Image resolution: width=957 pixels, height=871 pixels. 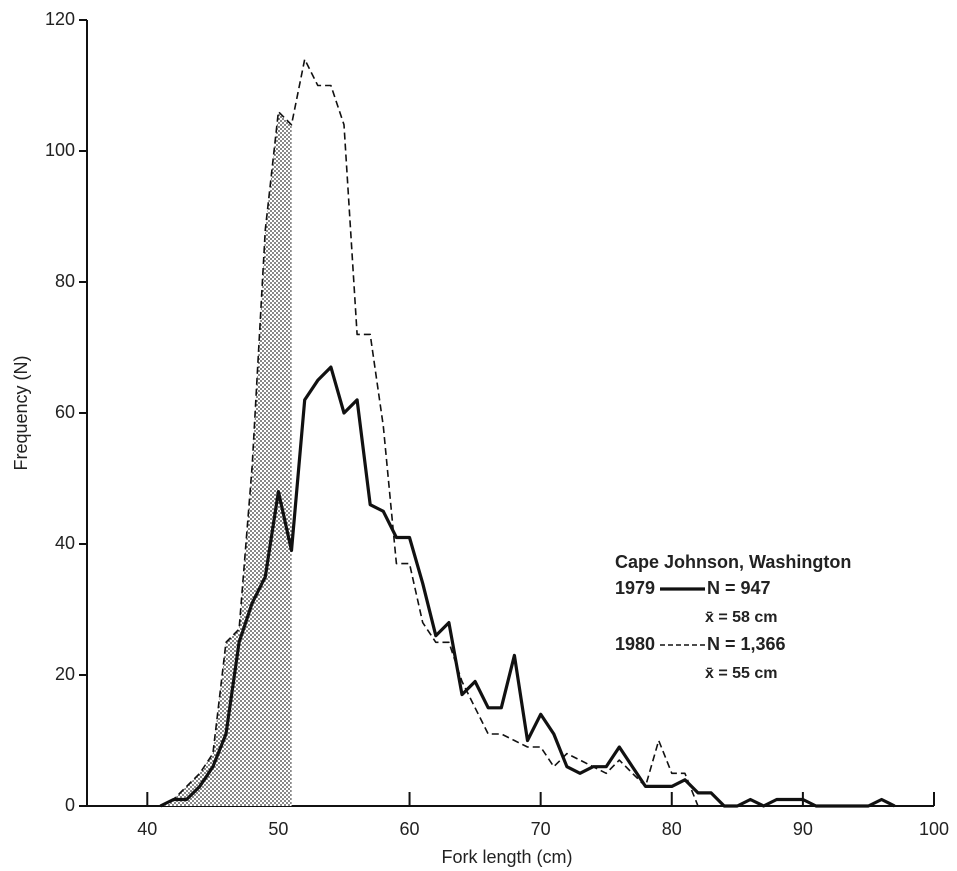 What do you see at coordinates (410, 829) in the screenshot?
I see `x-tick-label: 60` at bounding box center [410, 829].